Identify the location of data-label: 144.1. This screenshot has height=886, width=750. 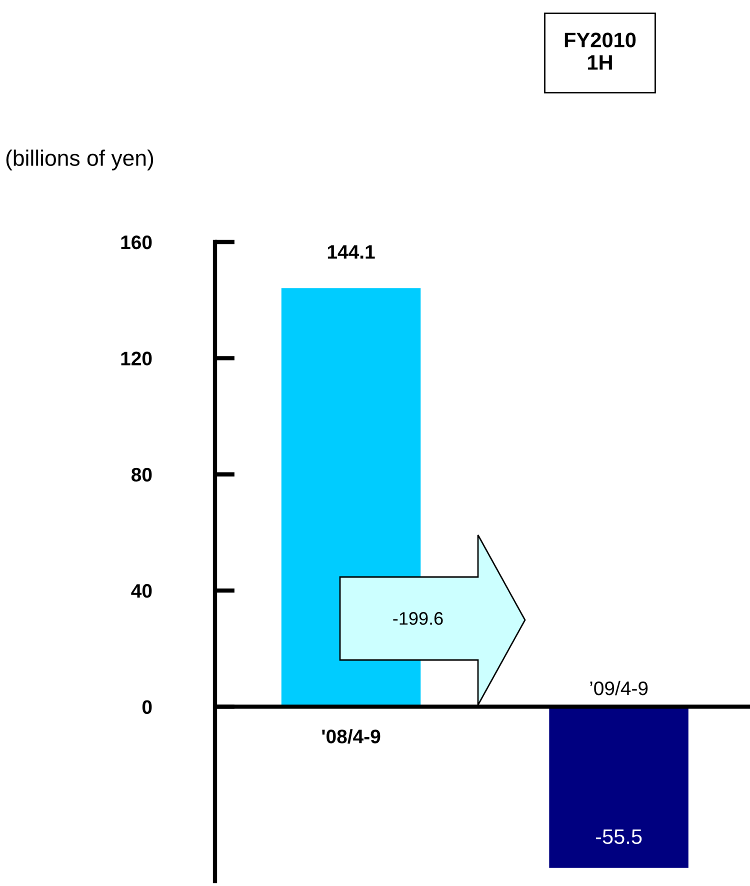
(351, 252).